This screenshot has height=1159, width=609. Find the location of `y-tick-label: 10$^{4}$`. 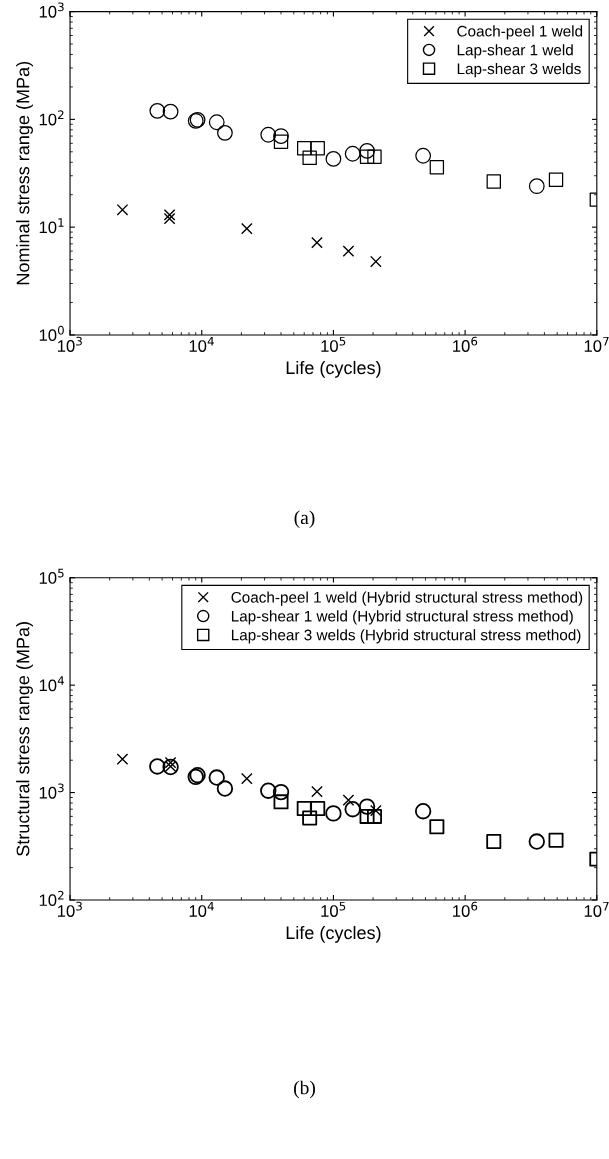

y-tick-label: 10$^{4}$ is located at coordinates (51, 684).